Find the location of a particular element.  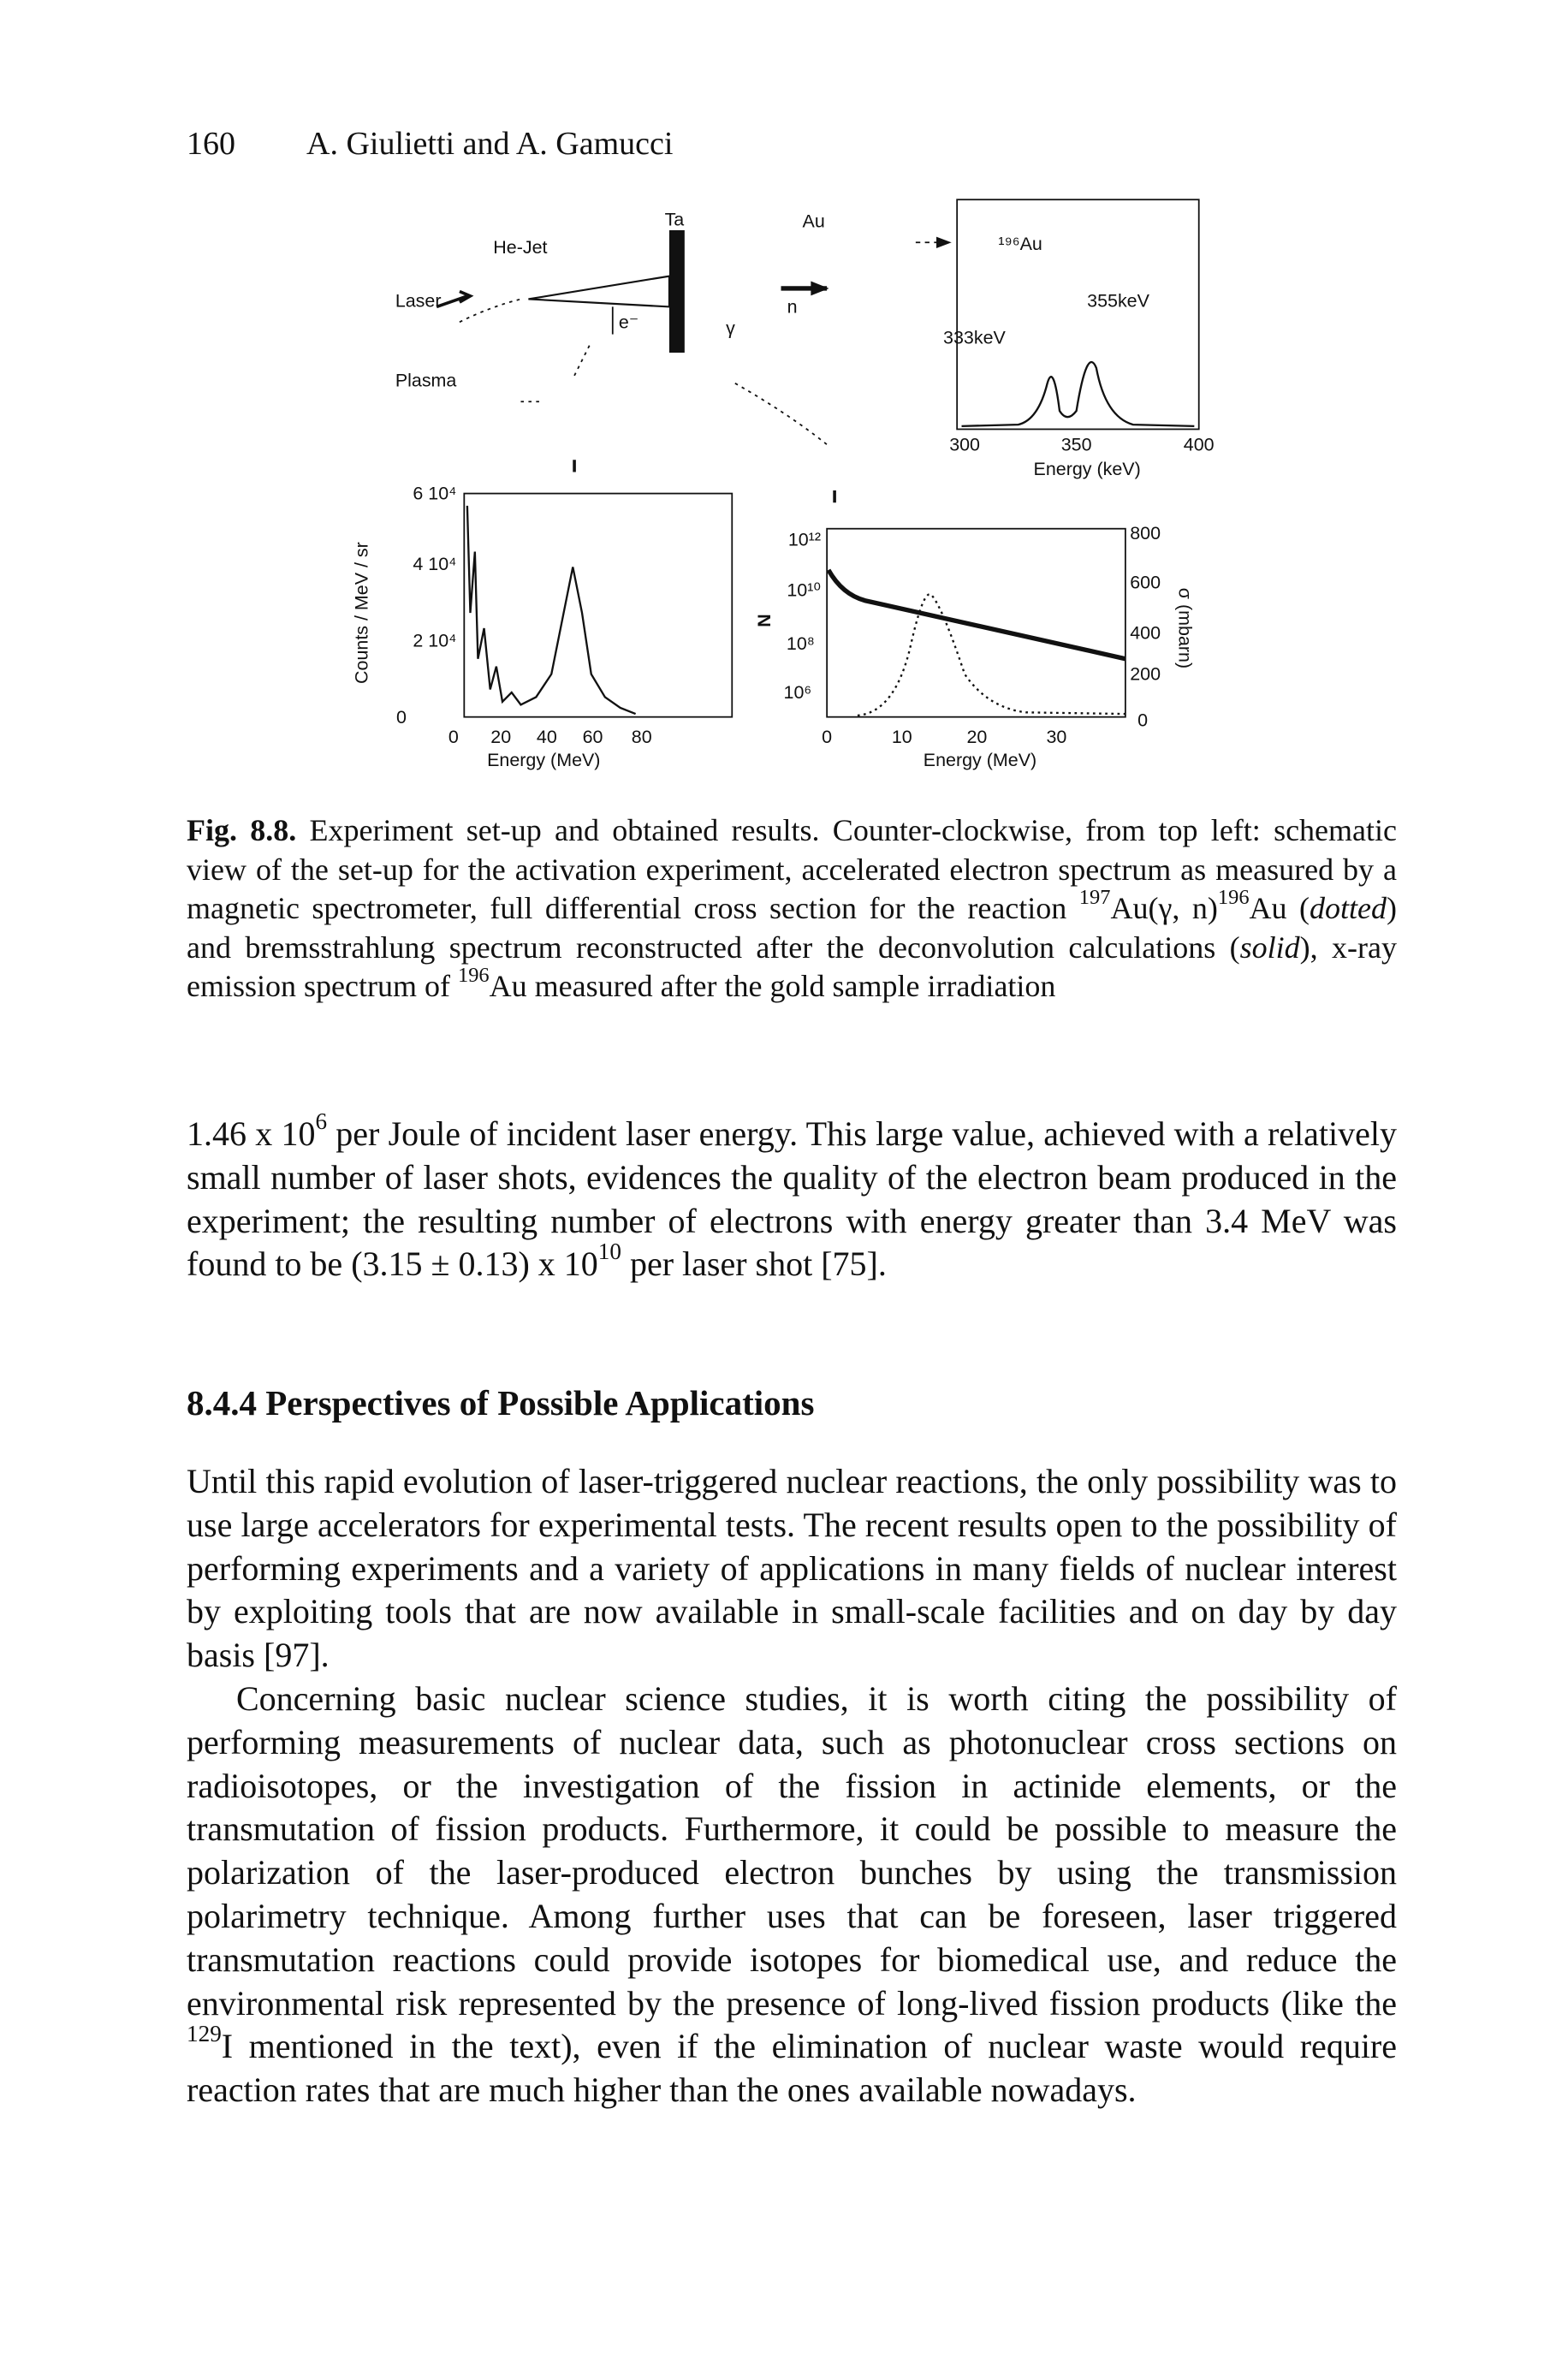

label: 333keV is located at coordinates (974, 337).